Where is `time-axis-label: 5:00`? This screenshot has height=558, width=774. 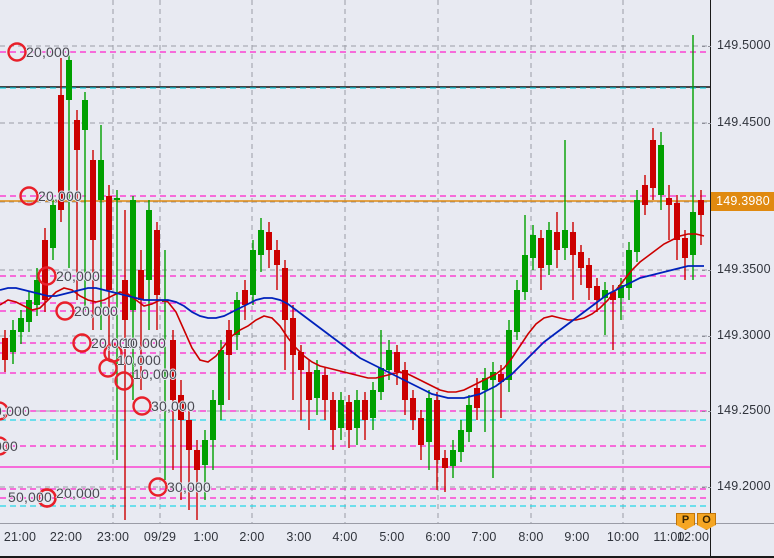
time-axis-label: 5:00 is located at coordinates (392, 537).